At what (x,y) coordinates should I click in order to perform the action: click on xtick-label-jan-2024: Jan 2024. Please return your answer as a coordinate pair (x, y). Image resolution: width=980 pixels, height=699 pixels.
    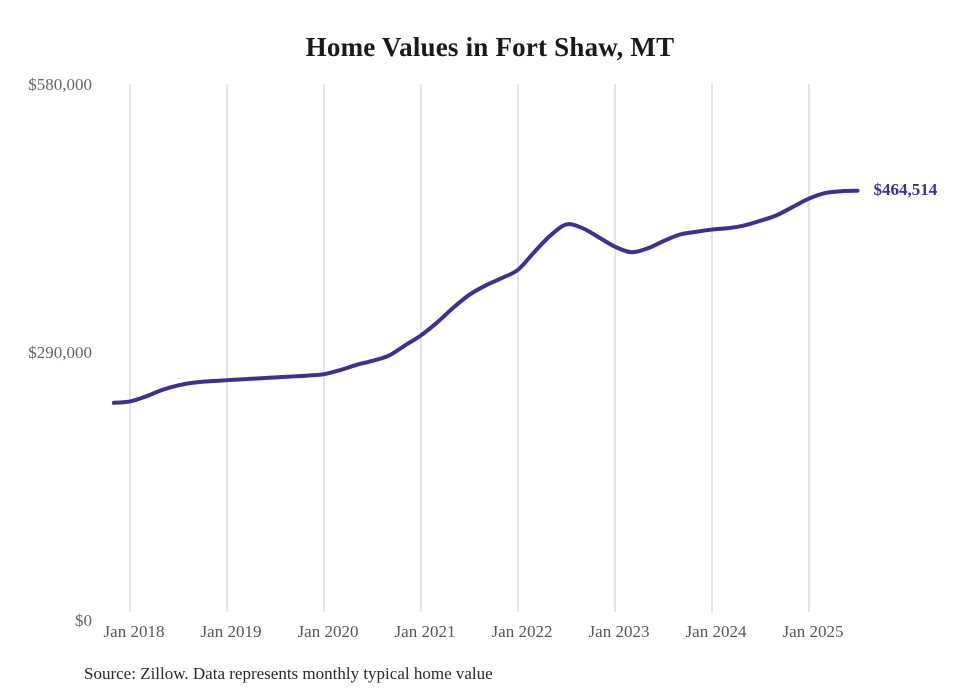
    Looking at the image, I should click on (716, 631).